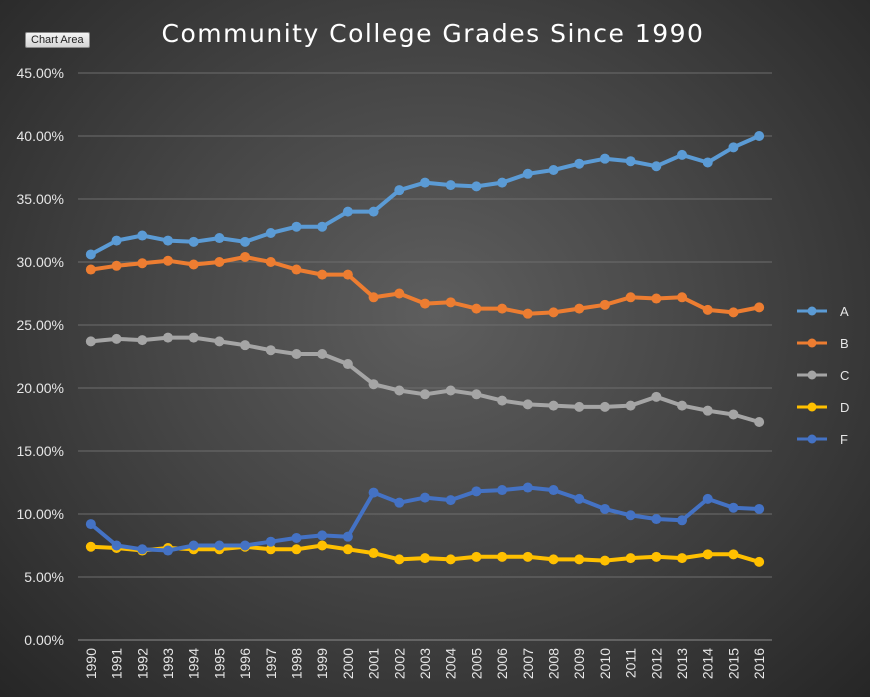  Describe the element at coordinates (194, 663) in the screenshot. I see `x-tick-label: 1994` at that location.